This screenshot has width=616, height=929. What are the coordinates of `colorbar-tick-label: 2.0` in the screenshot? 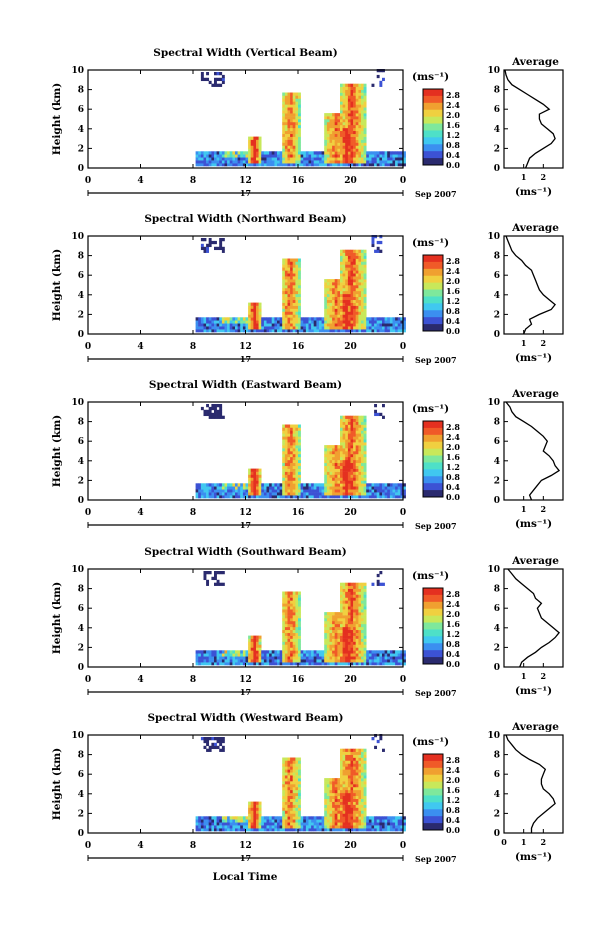 It's located at (453, 780).